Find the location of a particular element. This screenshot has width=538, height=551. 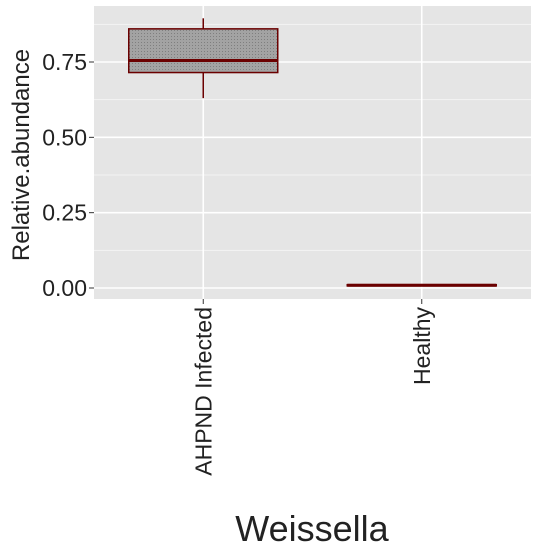

x-tick-label: Healthy is located at coordinates (422, 346).